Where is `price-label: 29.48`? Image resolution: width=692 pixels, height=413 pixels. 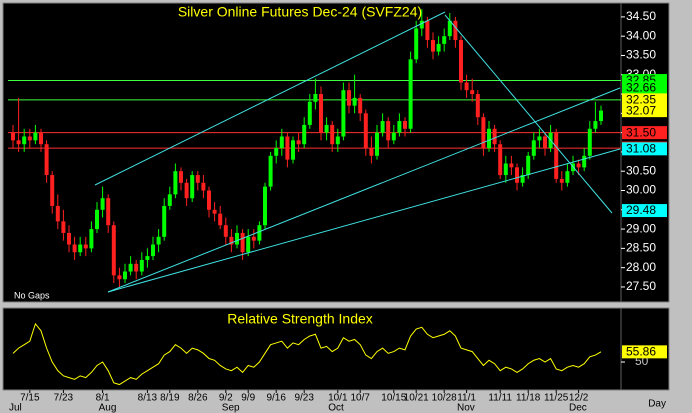 price-label: 29.48 is located at coordinates (641, 210).